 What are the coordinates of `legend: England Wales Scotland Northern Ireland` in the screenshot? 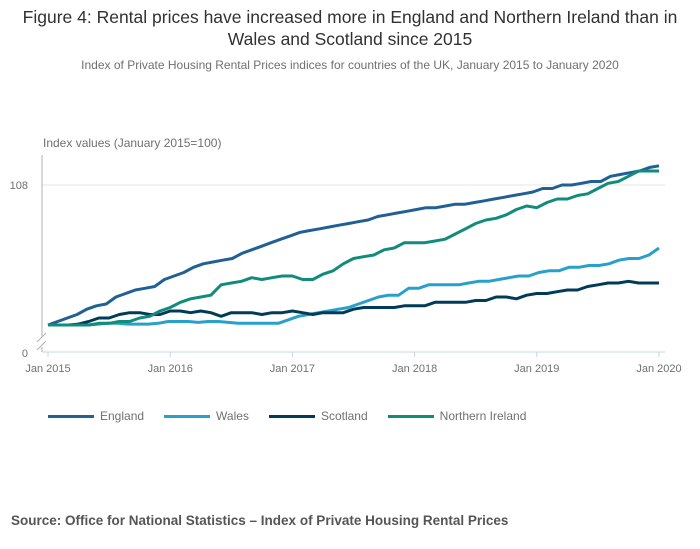 It's located at (297, 416).